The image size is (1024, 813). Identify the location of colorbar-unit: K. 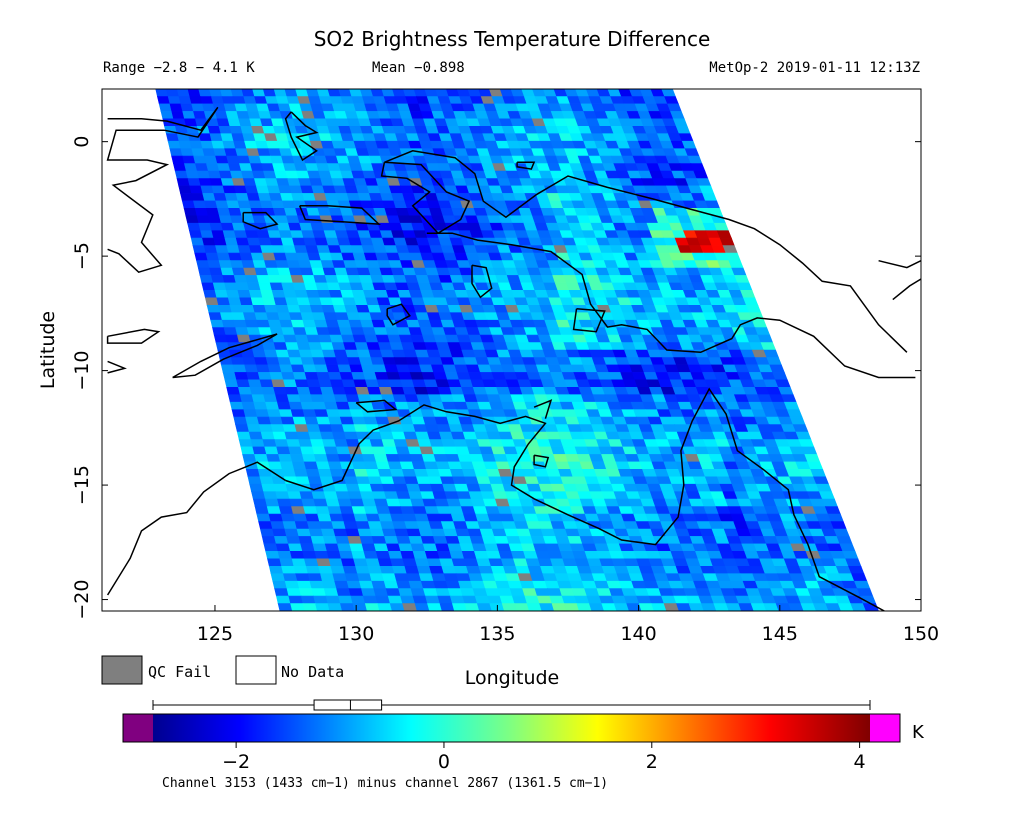
(918, 732).